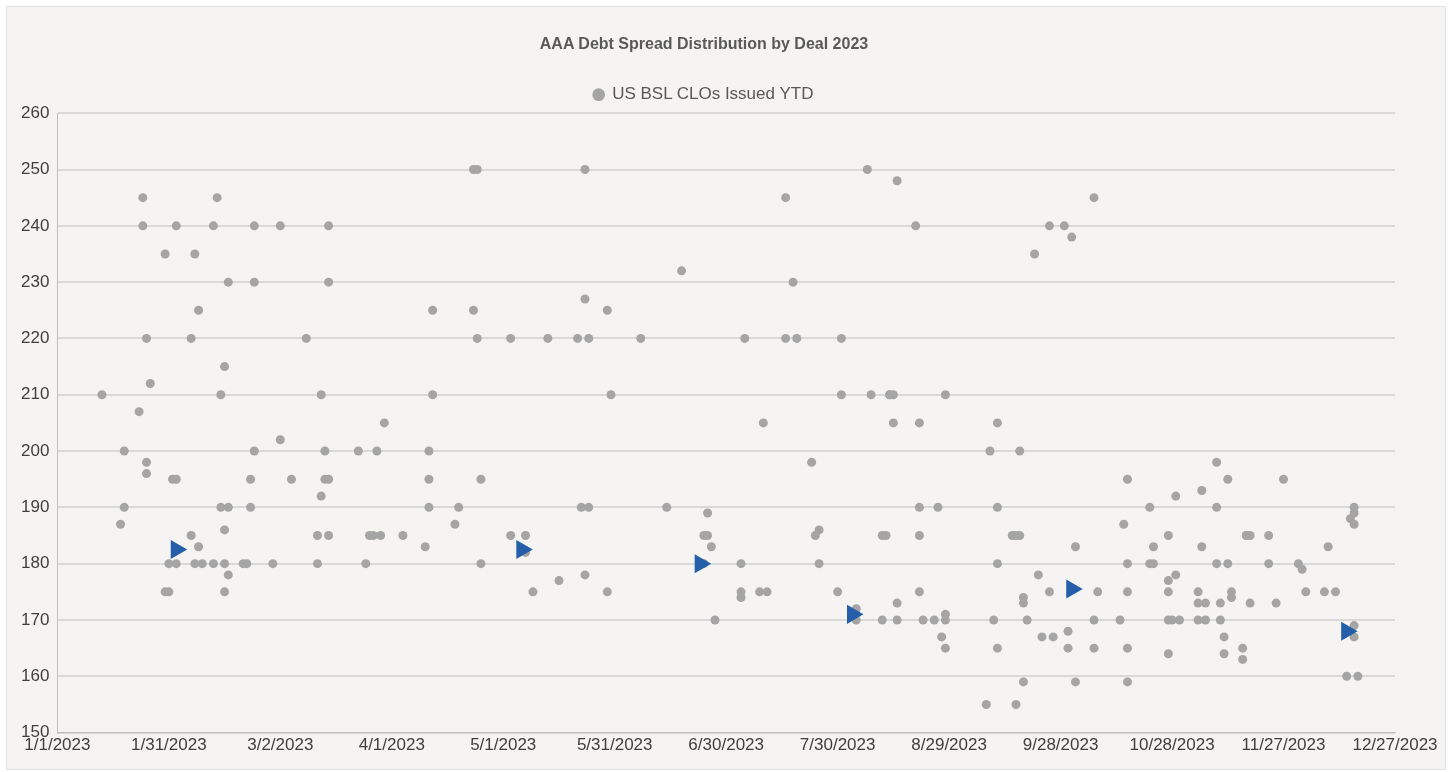 Image resolution: width=1450 pixels, height=772 pixels. I want to click on y-tick-label: 230, so click(35, 281).